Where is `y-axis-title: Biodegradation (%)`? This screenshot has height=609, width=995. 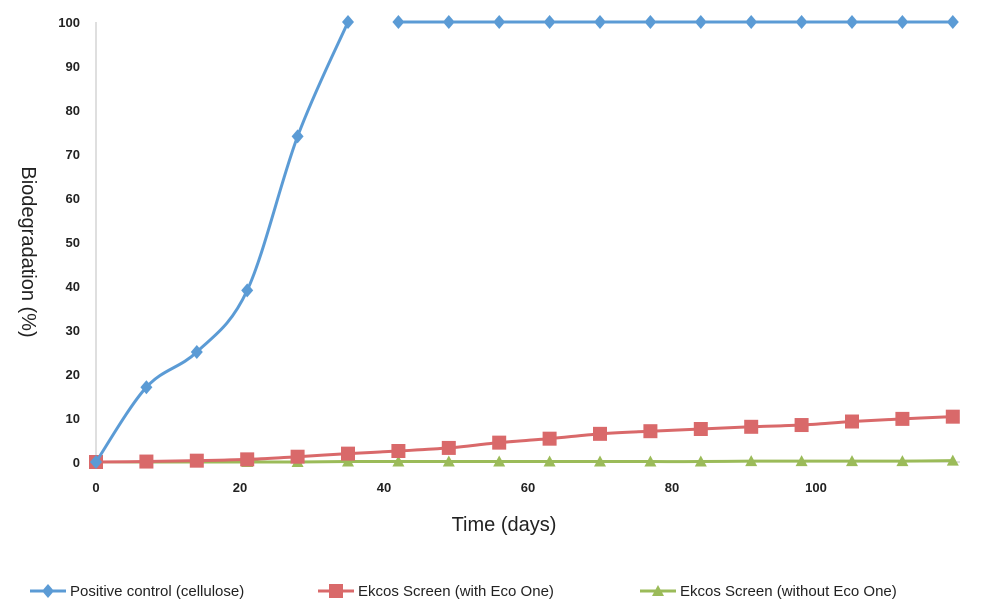
y-axis-title: Biodegradation (%) is located at coordinates (28, 251).